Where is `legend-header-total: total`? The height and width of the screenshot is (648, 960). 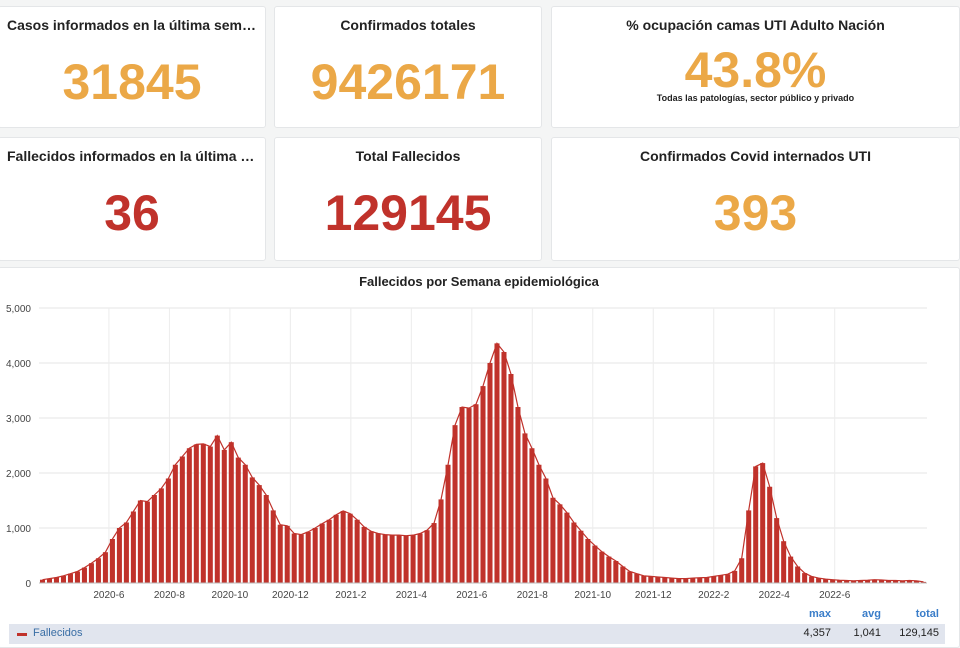
legend-header-total: total is located at coordinates (927, 614).